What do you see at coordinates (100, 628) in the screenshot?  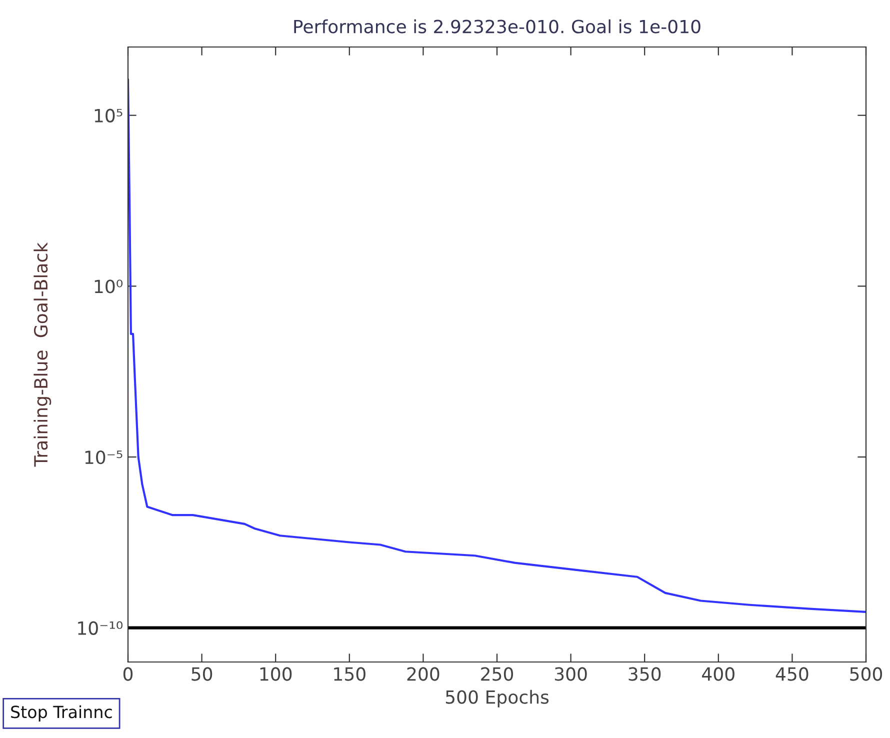 I see `y-tick-label: 10⁻¹⁰` at bounding box center [100, 628].